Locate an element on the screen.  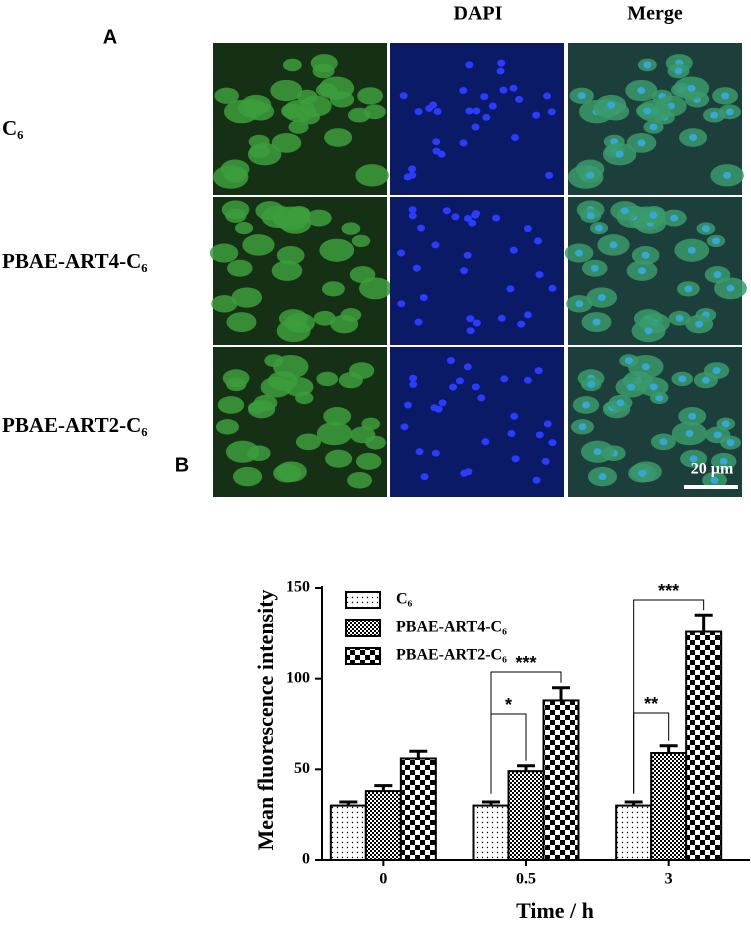
legend-swatch is located at coordinates (363, 628).